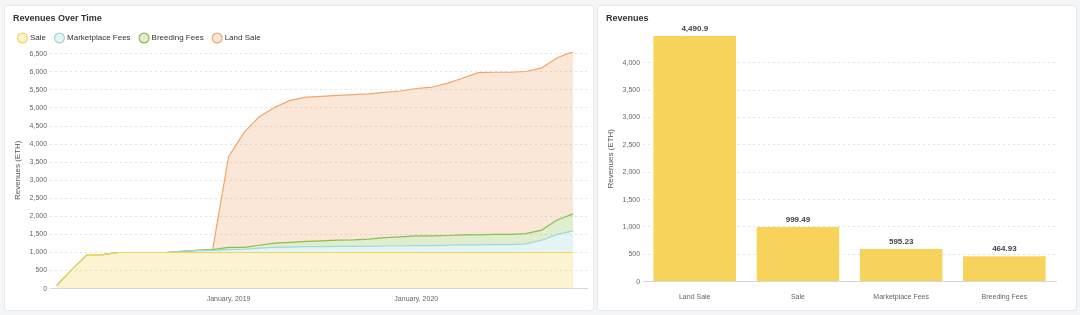  What do you see at coordinates (99, 38) in the screenshot?
I see `legend-label: Marketplace Fees` at bounding box center [99, 38].